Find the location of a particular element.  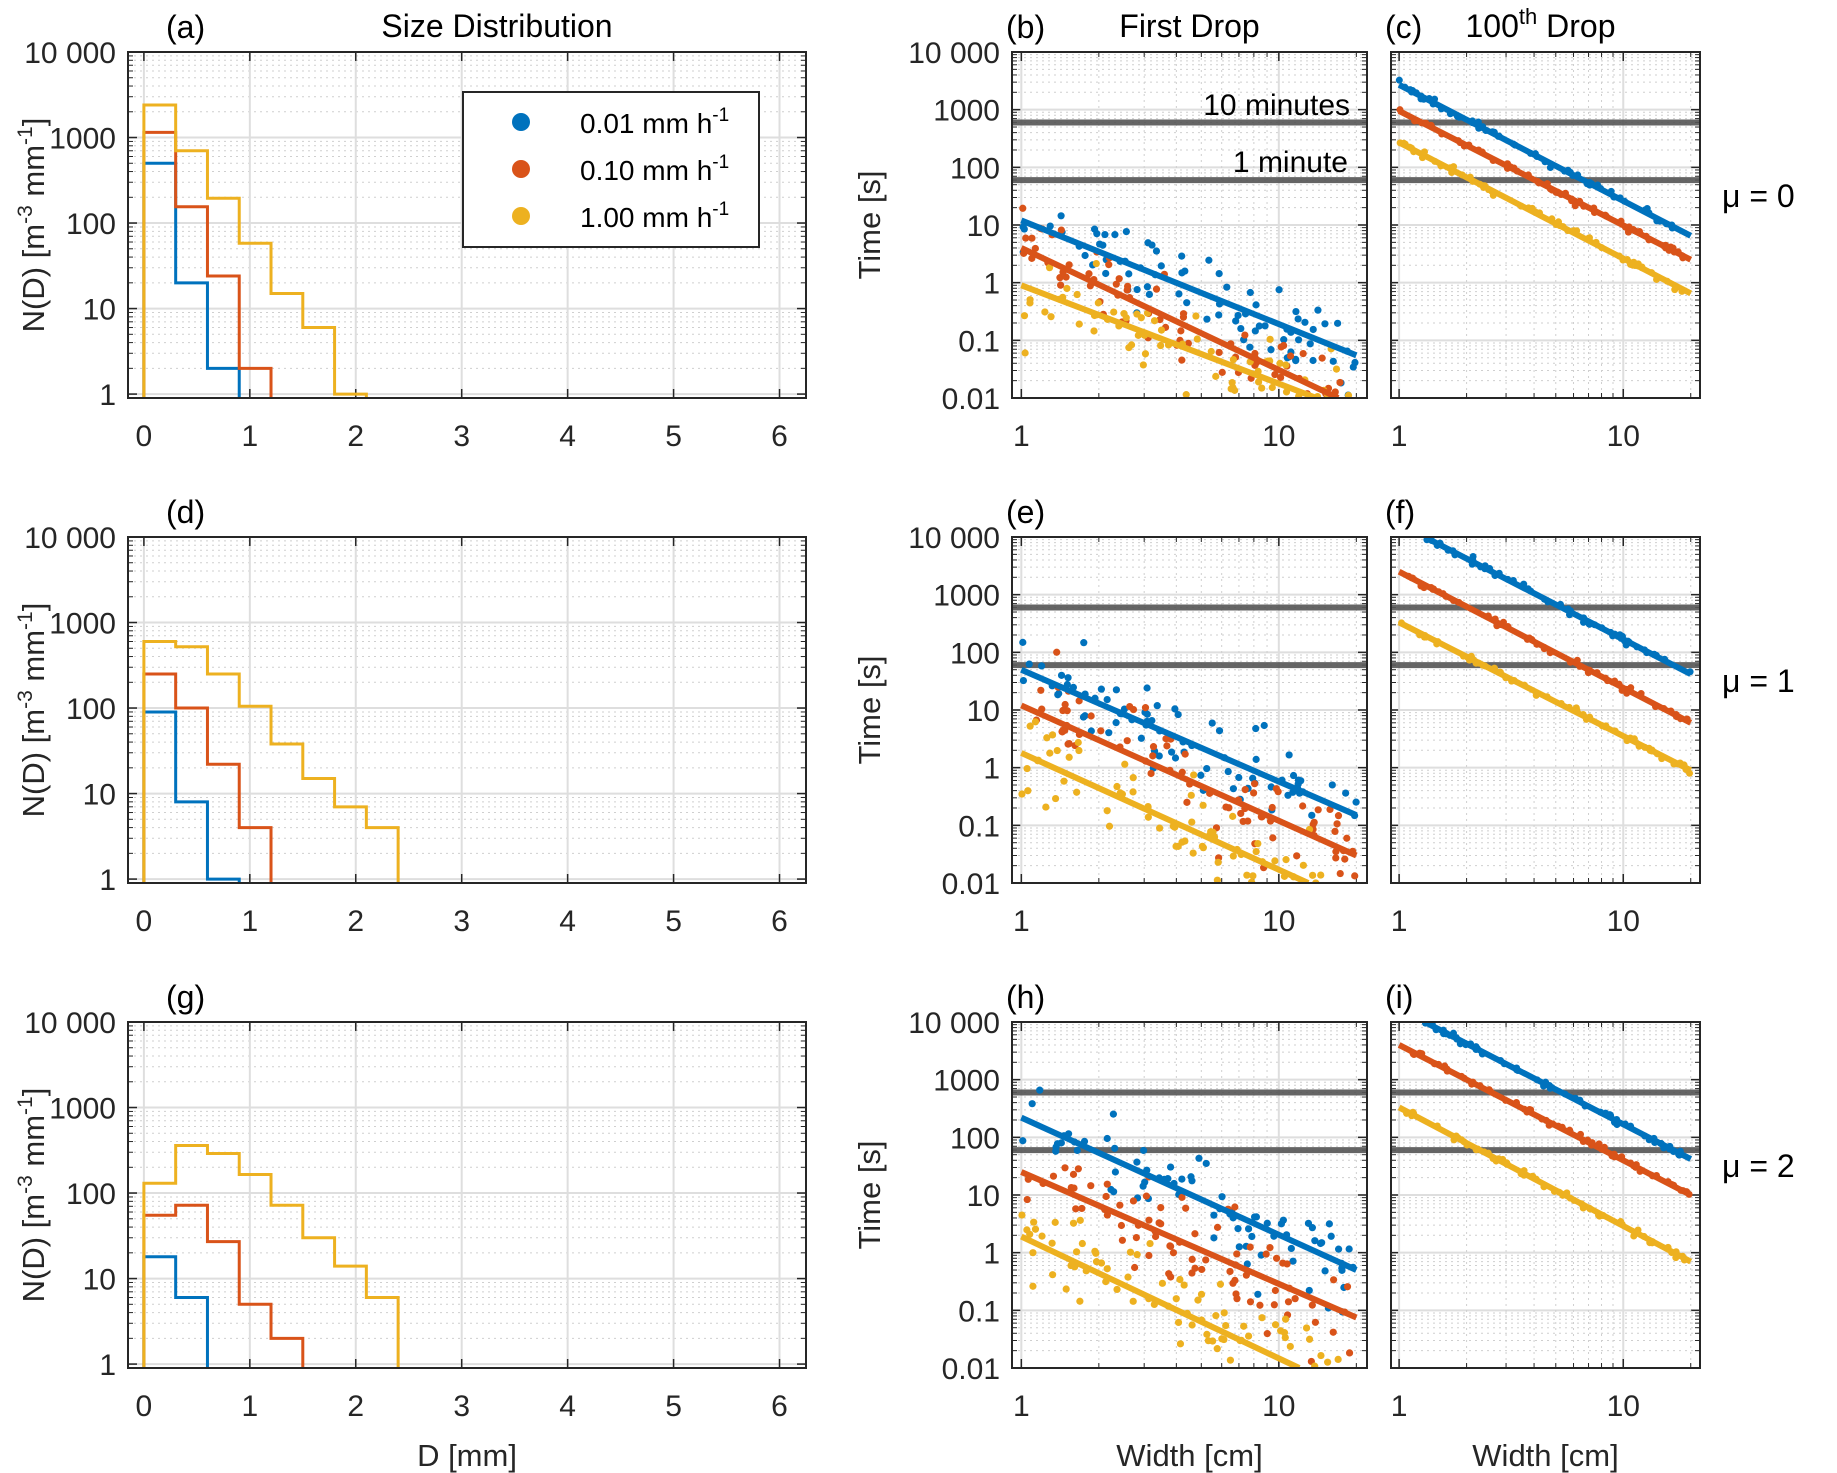

x-tick-label: 1 is located at coordinates (1399, 436).